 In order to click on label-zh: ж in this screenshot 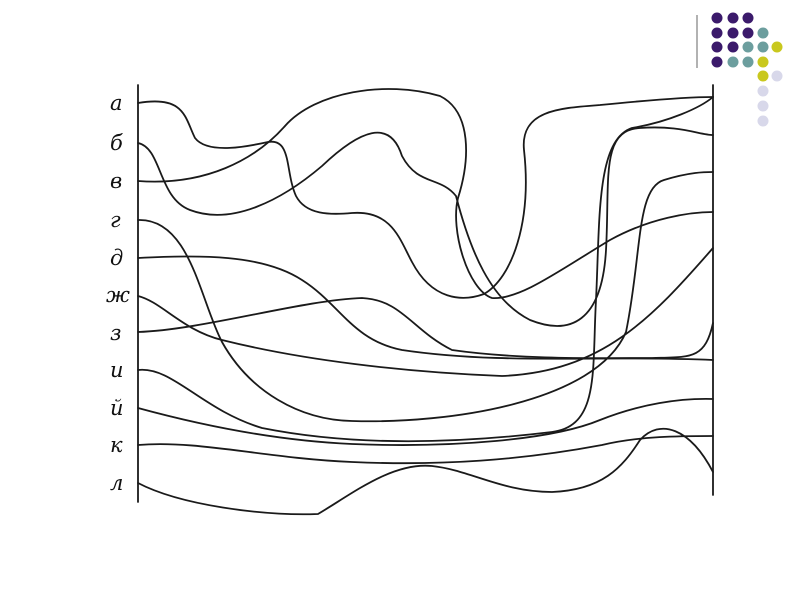, I will do `click(118, 295)`.